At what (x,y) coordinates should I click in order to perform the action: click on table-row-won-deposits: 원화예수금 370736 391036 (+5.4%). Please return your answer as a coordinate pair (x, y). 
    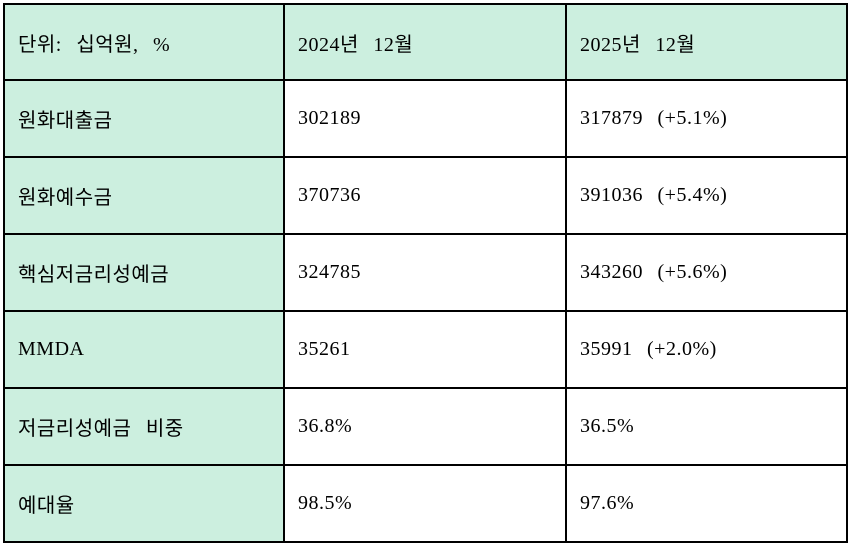
    Looking at the image, I should click on (425, 195).